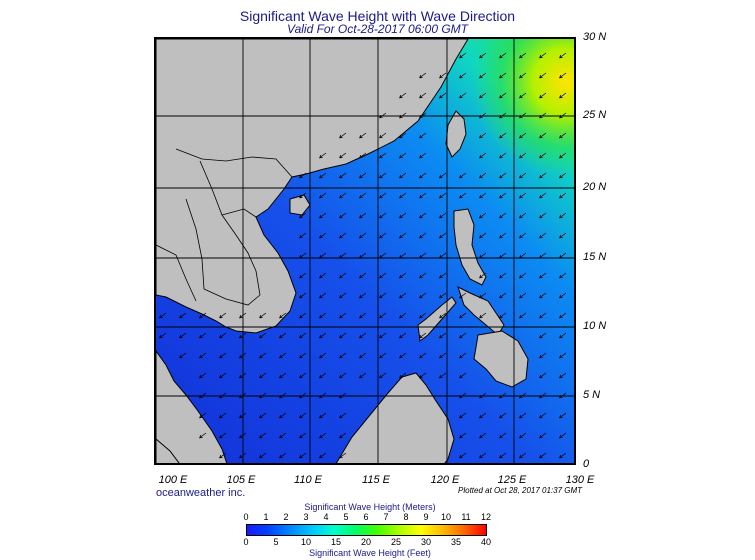 The image size is (755, 560). What do you see at coordinates (326, 517) in the screenshot?
I see `legend-meters-tick: 4` at bounding box center [326, 517].